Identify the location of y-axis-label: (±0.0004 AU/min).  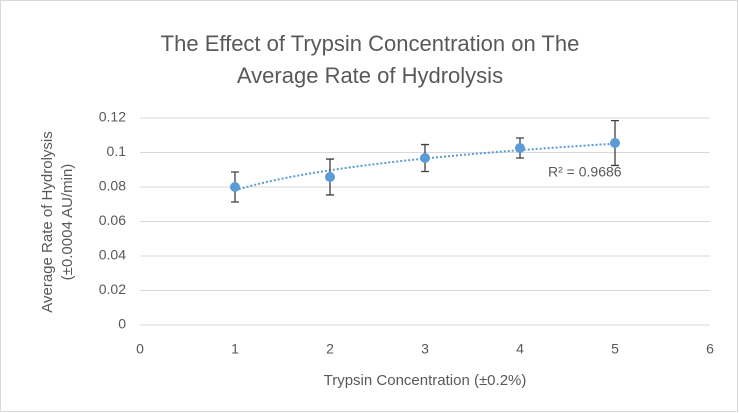
(67, 222).